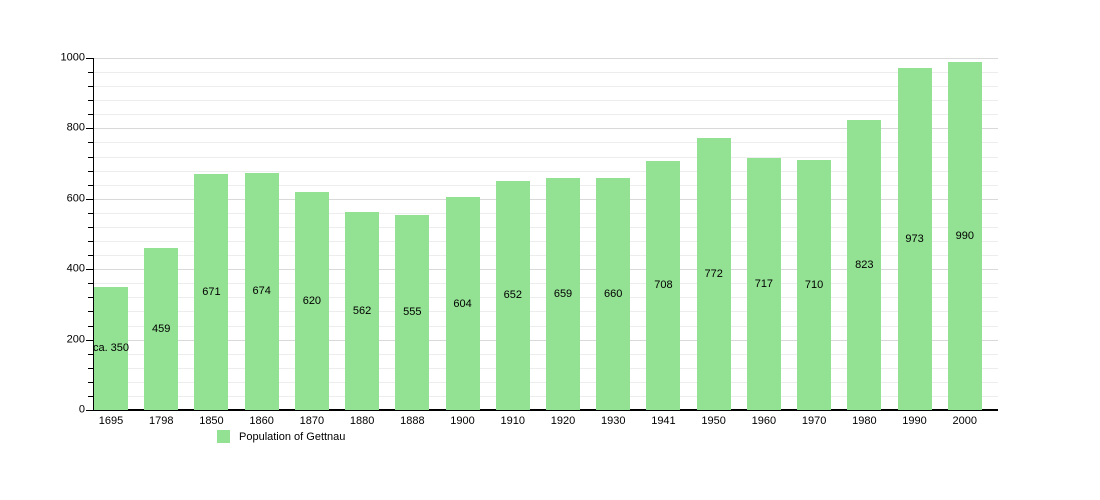 The width and height of the screenshot is (1100, 500). I want to click on bar-value-label: 604, so click(462, 303).